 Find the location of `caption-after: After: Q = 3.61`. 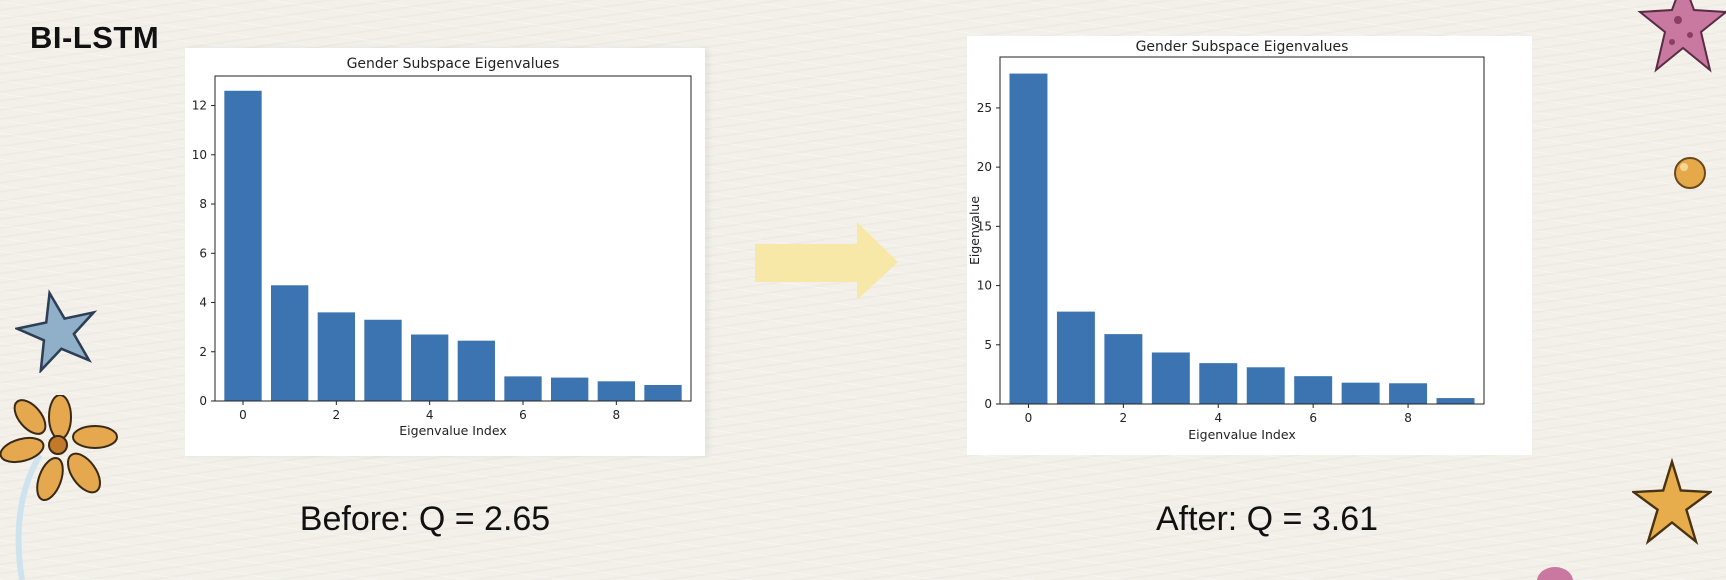

caption-after: After: Q = 3.61 is located at coordinates (1267, 519).